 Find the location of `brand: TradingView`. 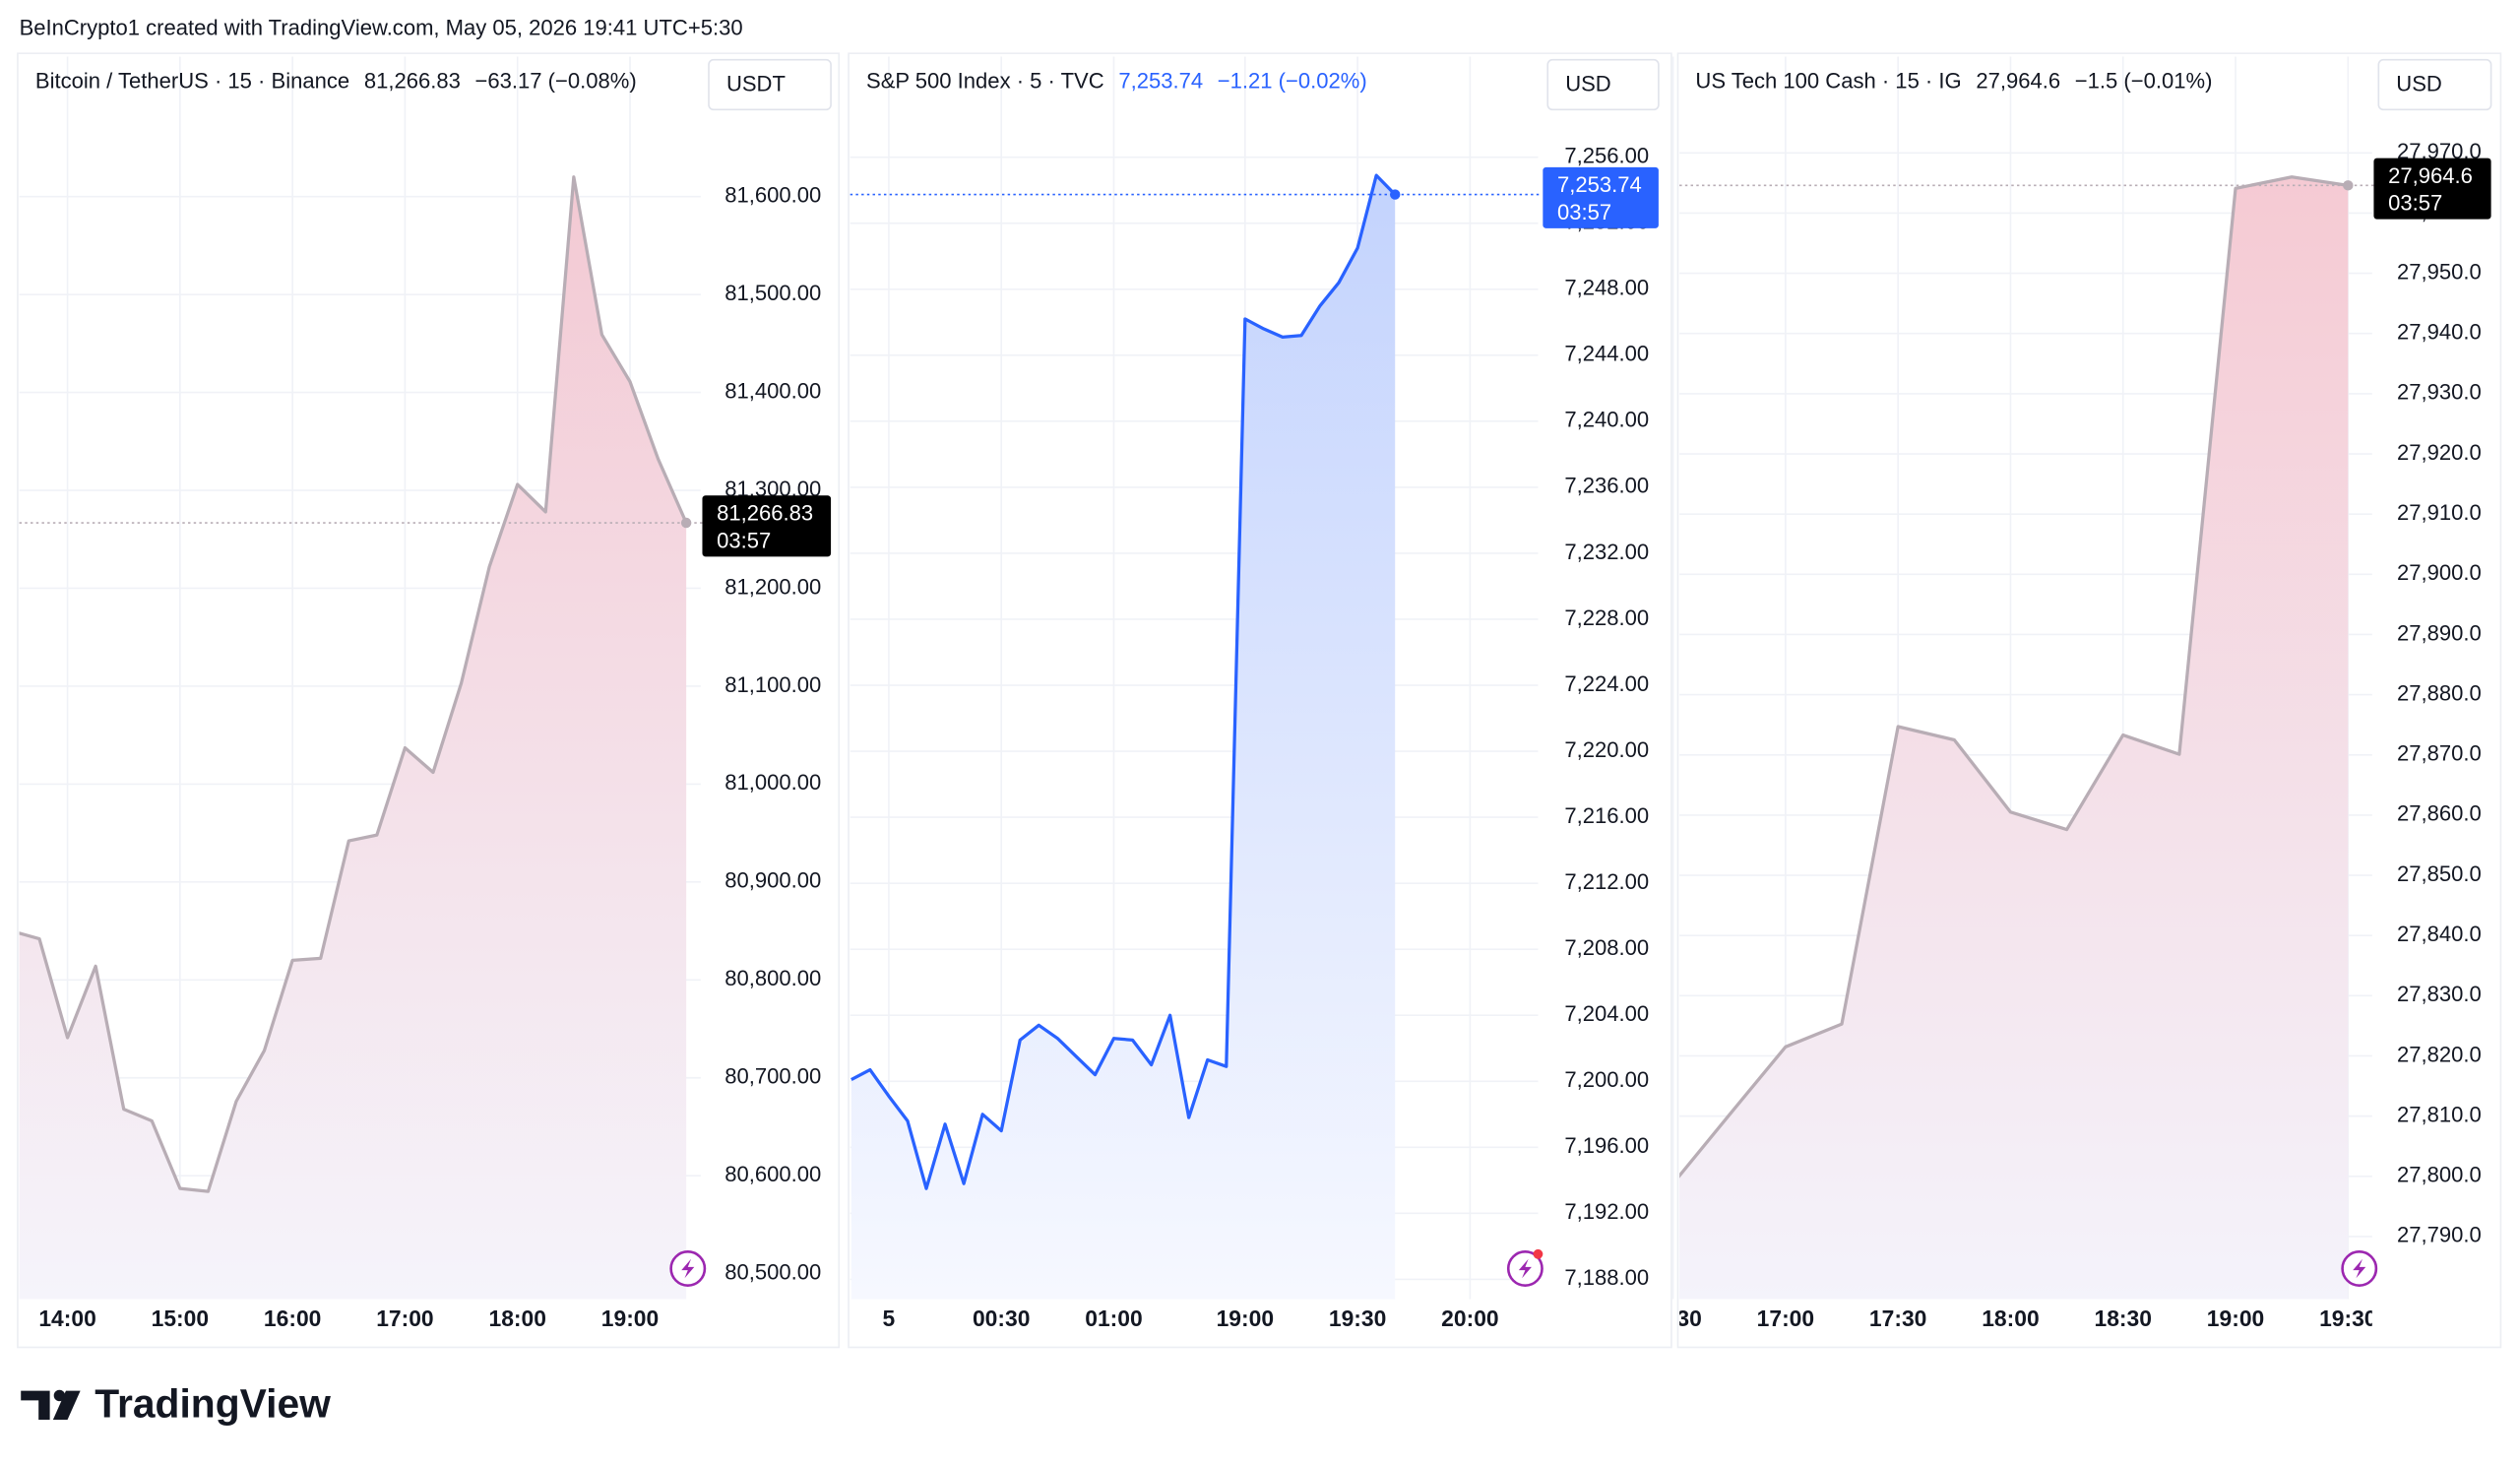

brand: TradingView is located at coordinates (212, 1404).